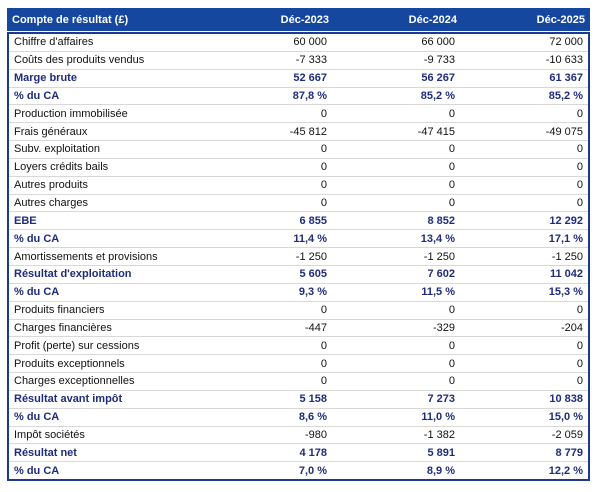  Describe the element at coordinates (439, 434) in the screenshot. I see `row-value: -1 382` at that location.